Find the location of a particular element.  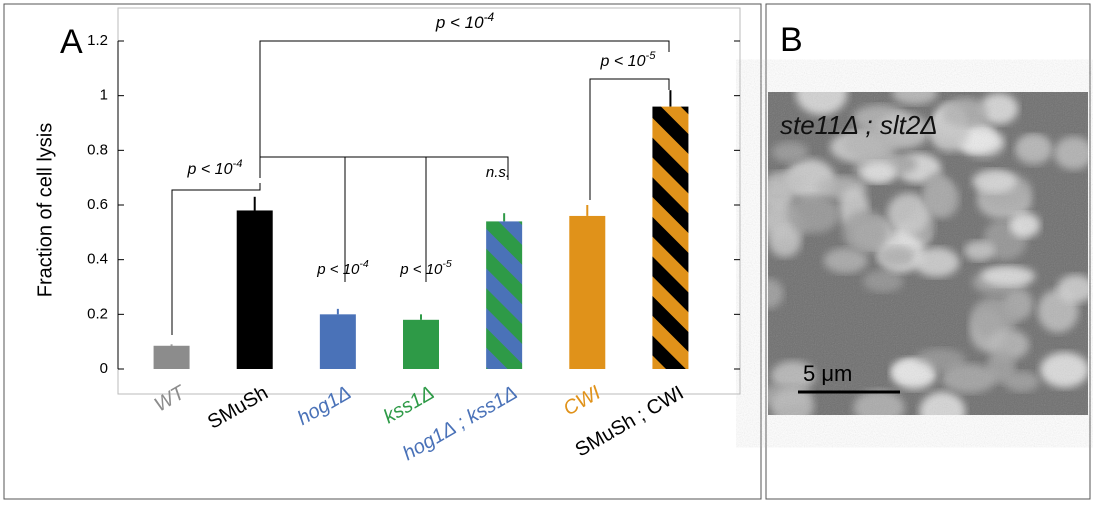

x-tick-label: CWI is located at coordinates (582, 401).